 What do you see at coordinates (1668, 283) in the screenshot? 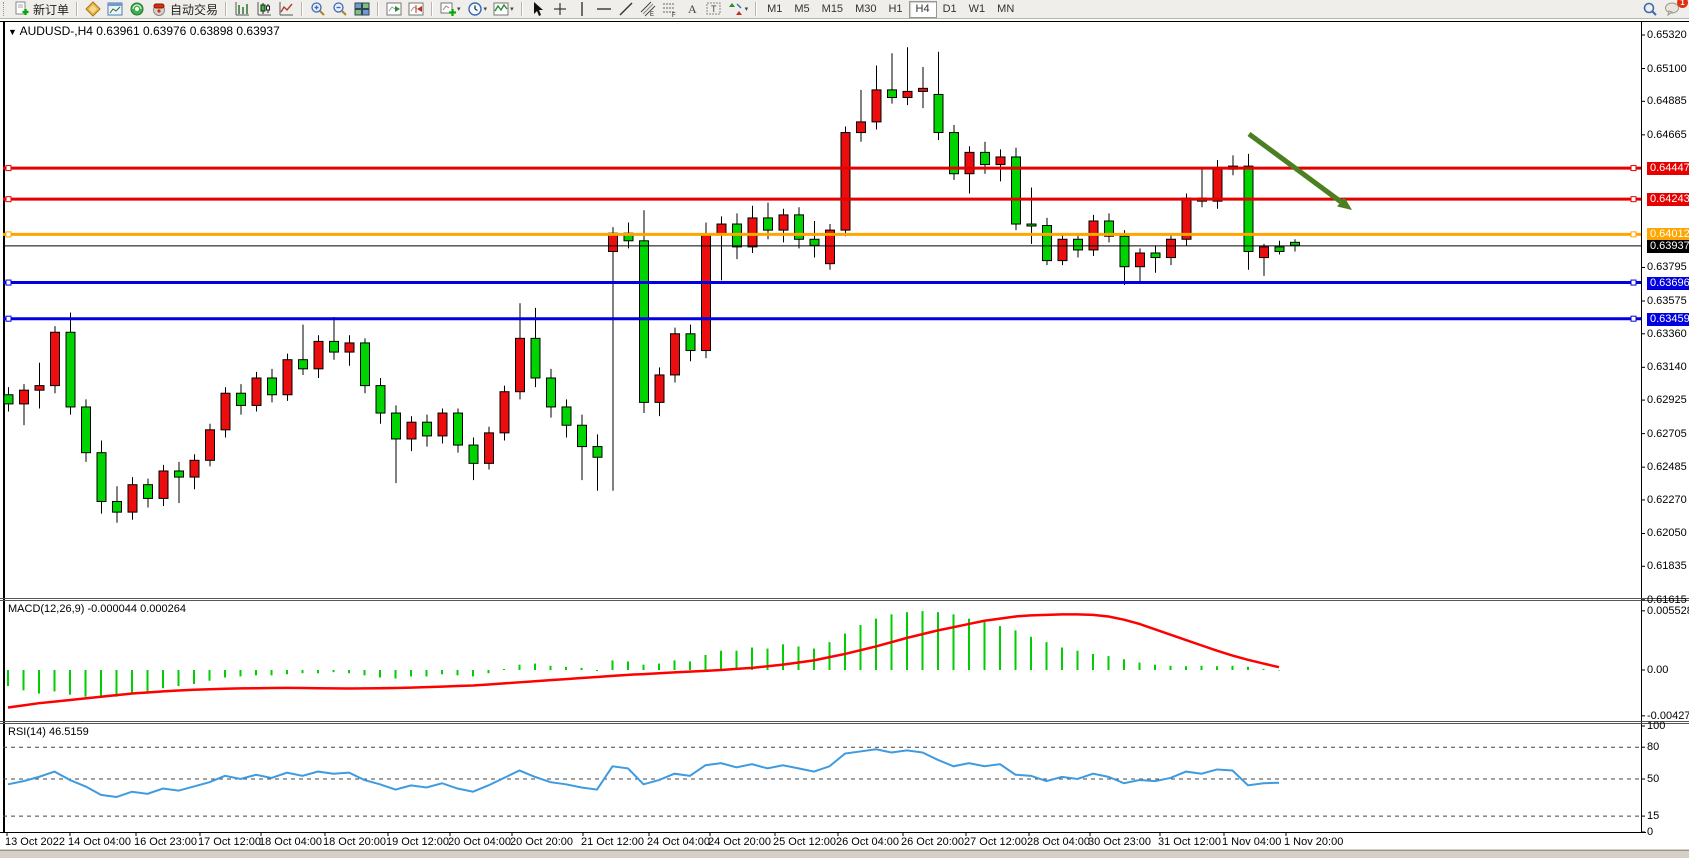
I see `price-line-label: 0.63696` at bounding box center [1668, 283].